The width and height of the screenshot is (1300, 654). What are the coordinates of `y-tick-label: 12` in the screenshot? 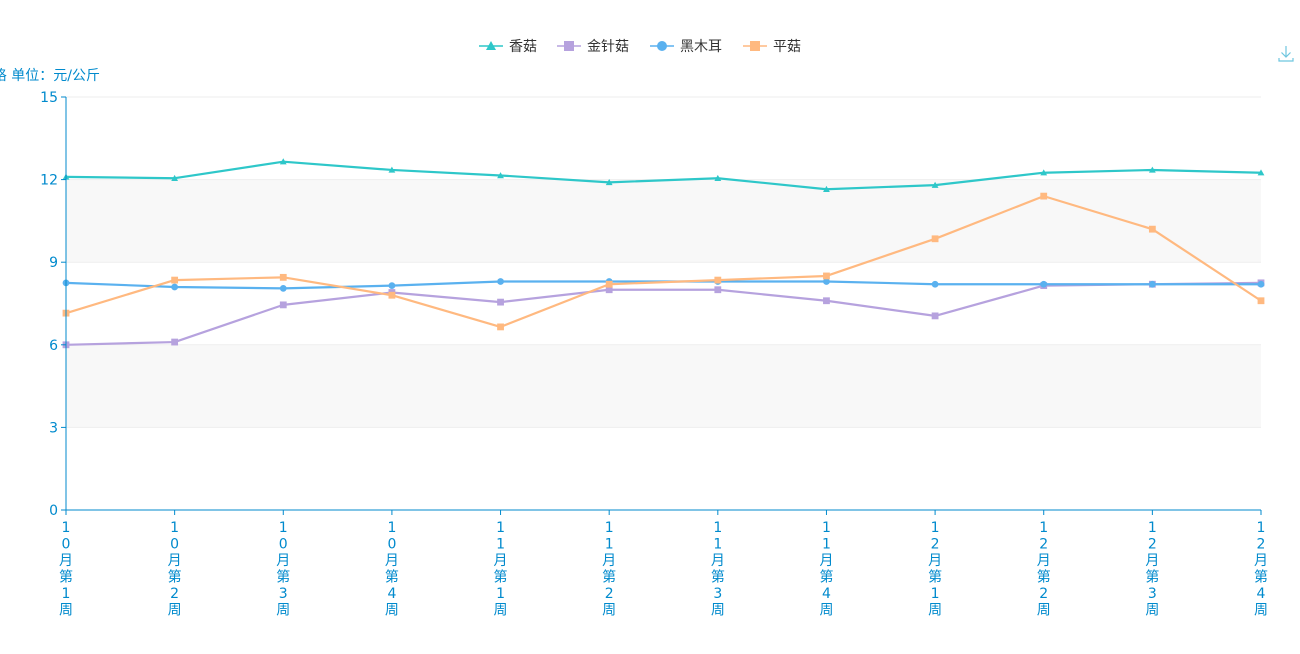 It's located at (49, 181).